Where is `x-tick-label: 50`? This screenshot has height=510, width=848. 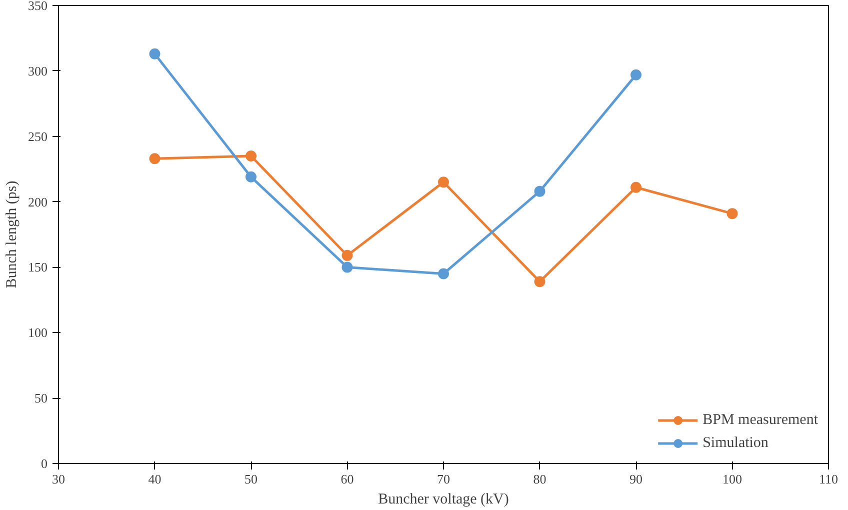 x-tick-label: 50 is located at coordinates (251, 479).